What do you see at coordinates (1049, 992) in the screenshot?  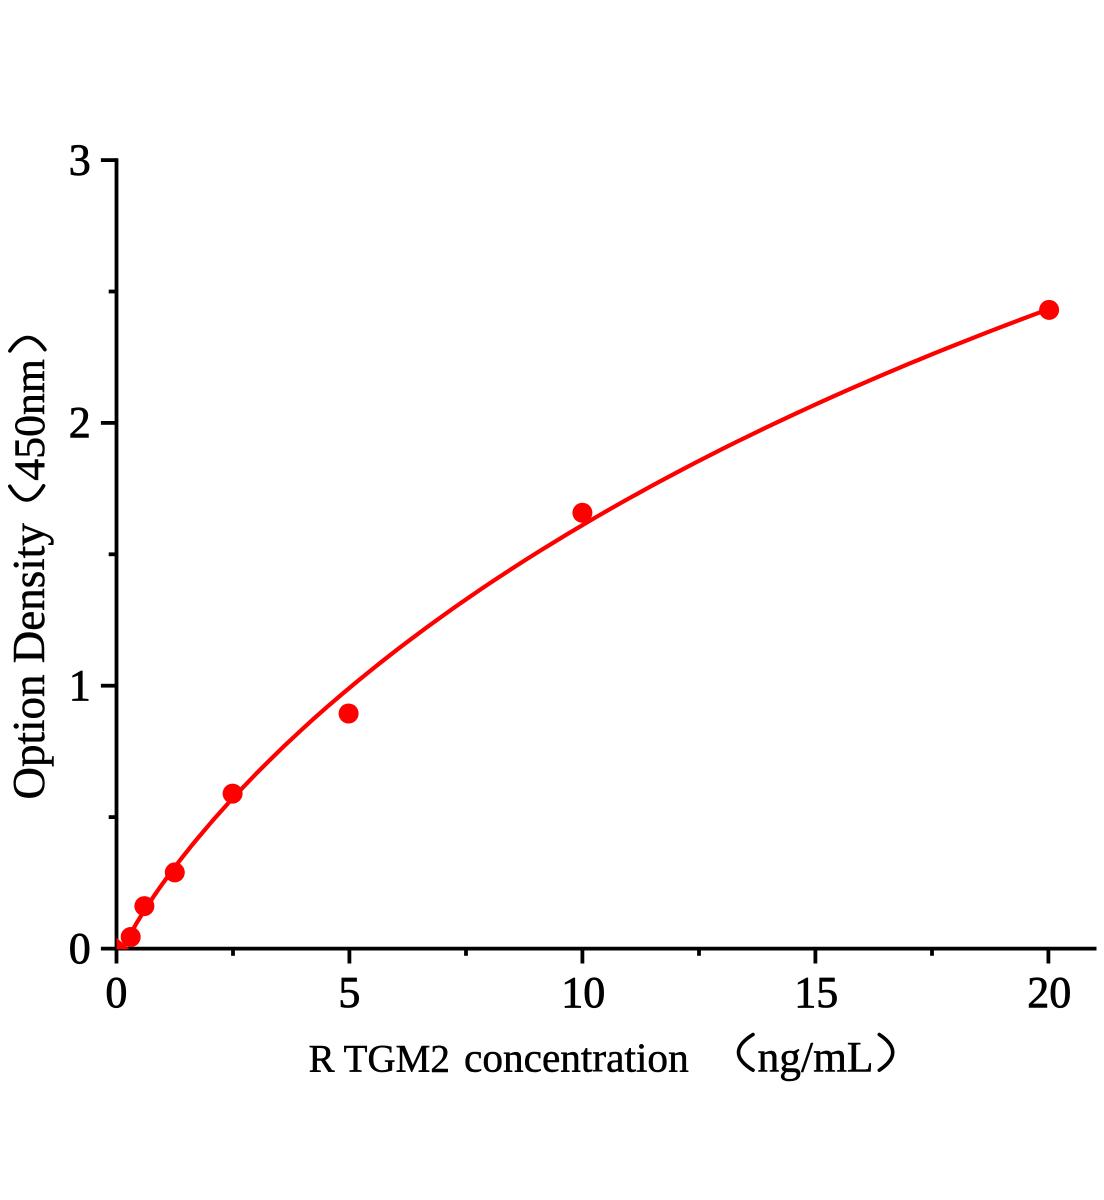 I see `svg-text: 20` at bounding box center [1049, 992].